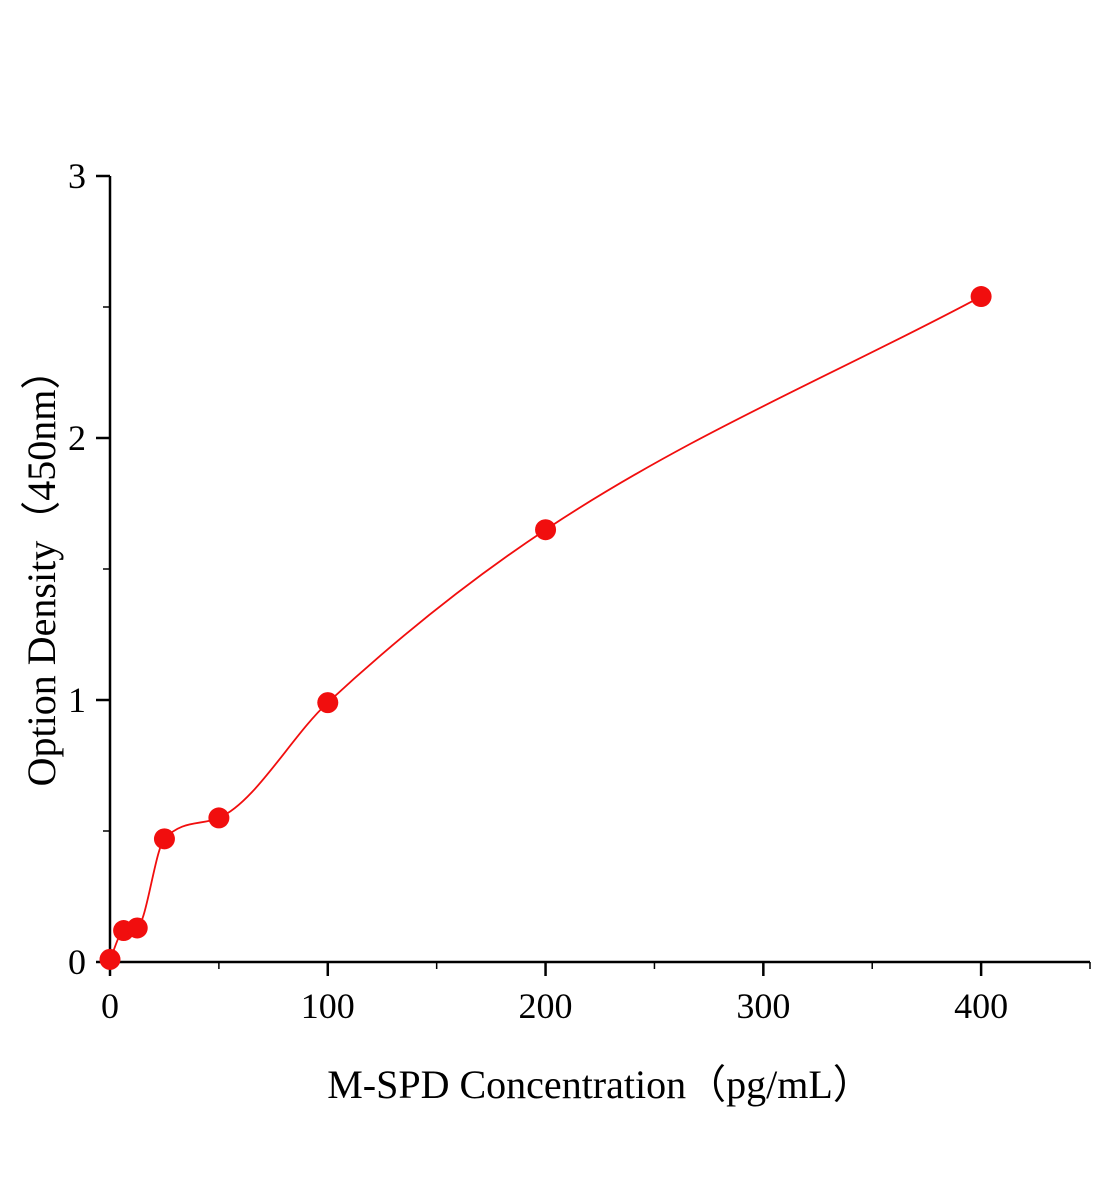 The height and width of the screenshot is (1200, 1104). What do you see at coordinates (981, 1006) in the screenshot?
I see `x-tick-label: 400` at bounding box center [981, 1006].